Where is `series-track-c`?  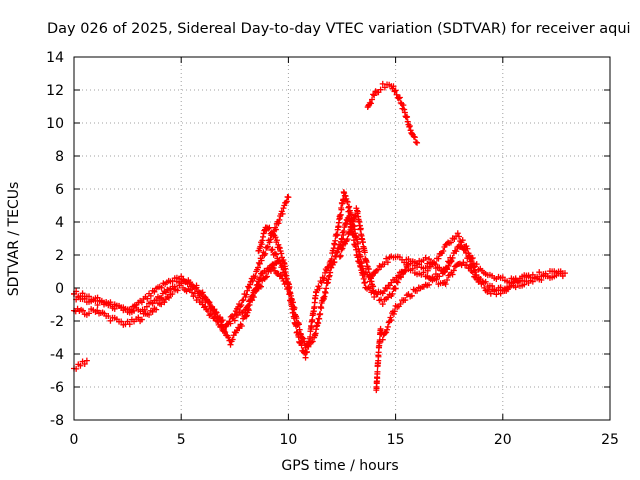 series-track-c is located at coordinates (176, 294).